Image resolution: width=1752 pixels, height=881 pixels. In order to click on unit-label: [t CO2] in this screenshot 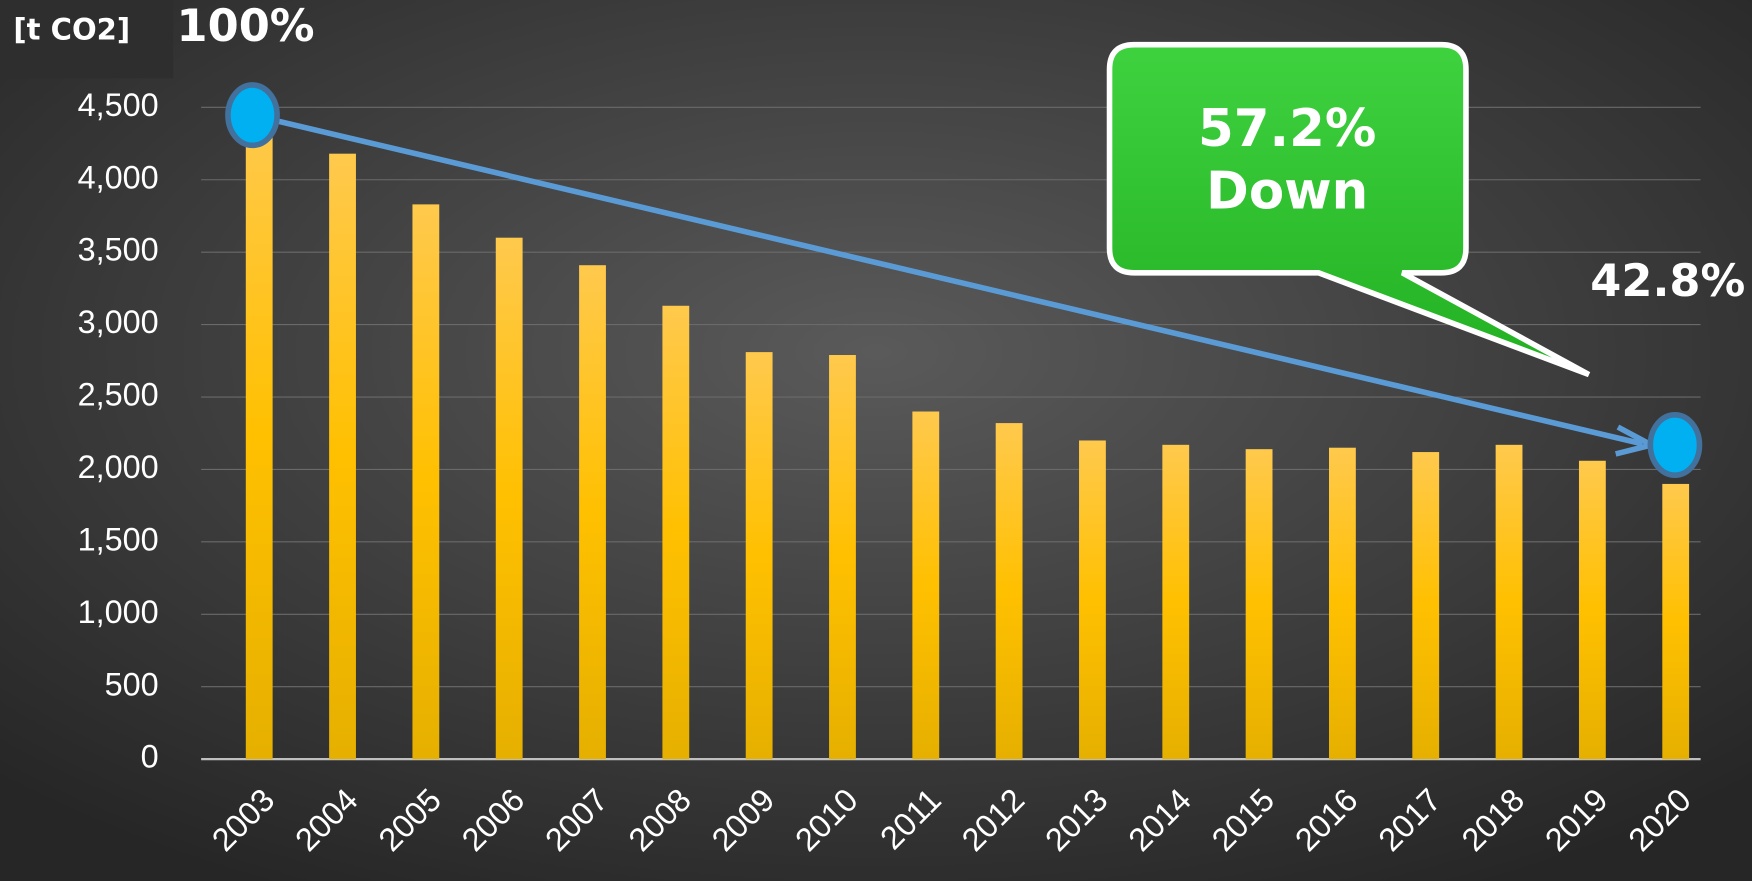, I will do `click(71, 29)`.